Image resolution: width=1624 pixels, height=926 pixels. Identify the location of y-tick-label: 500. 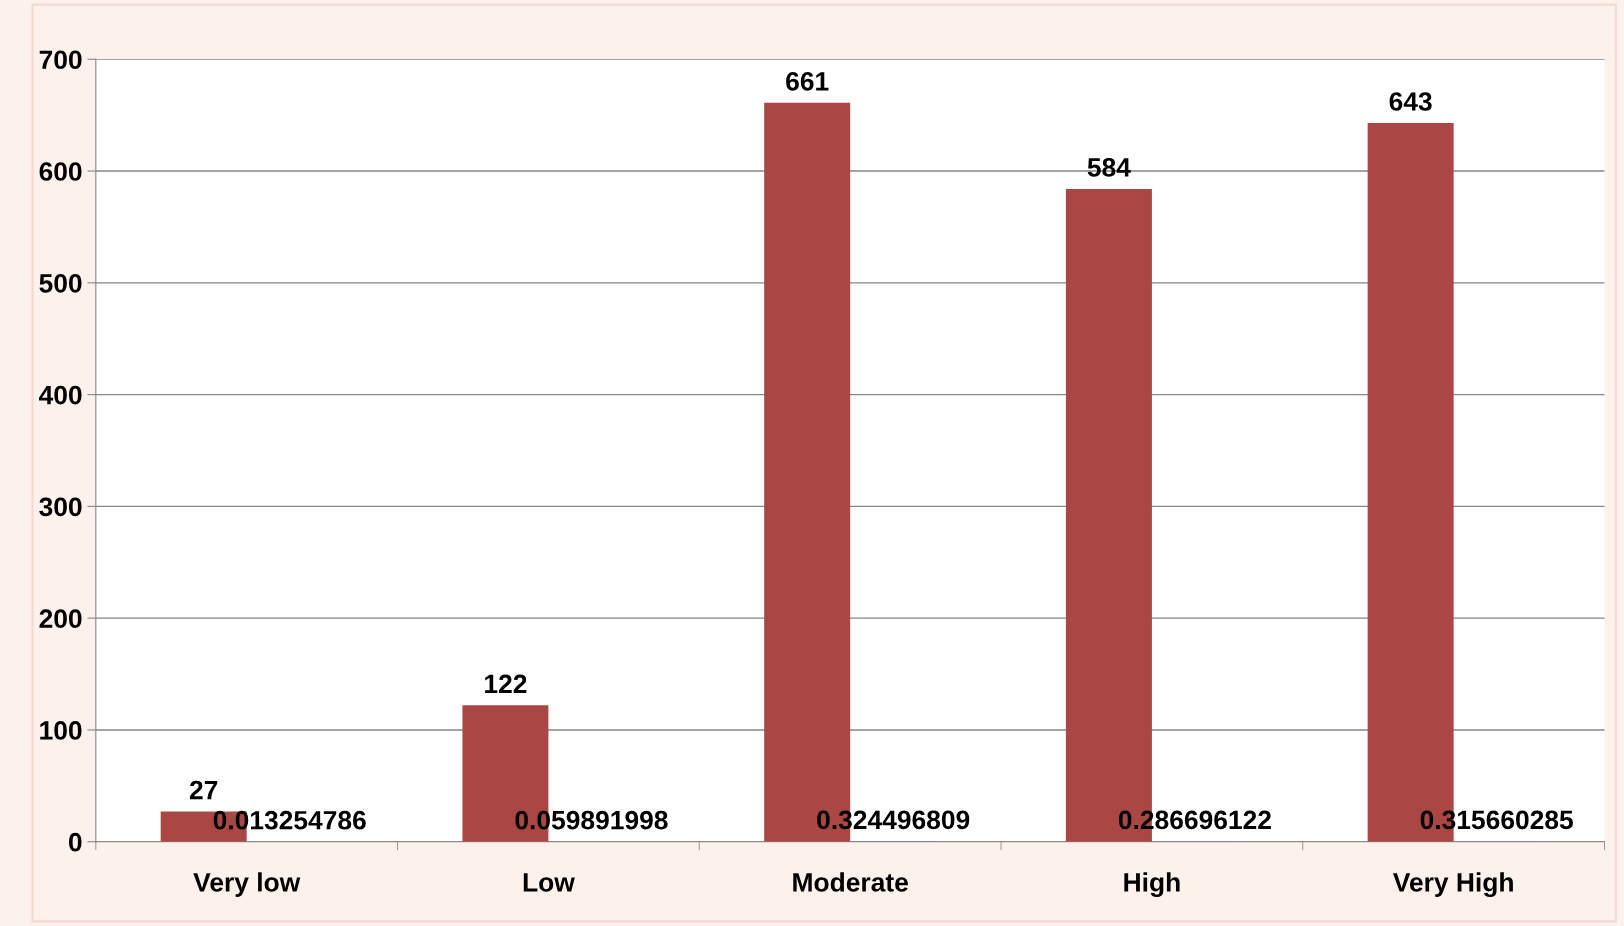
(60, 283).